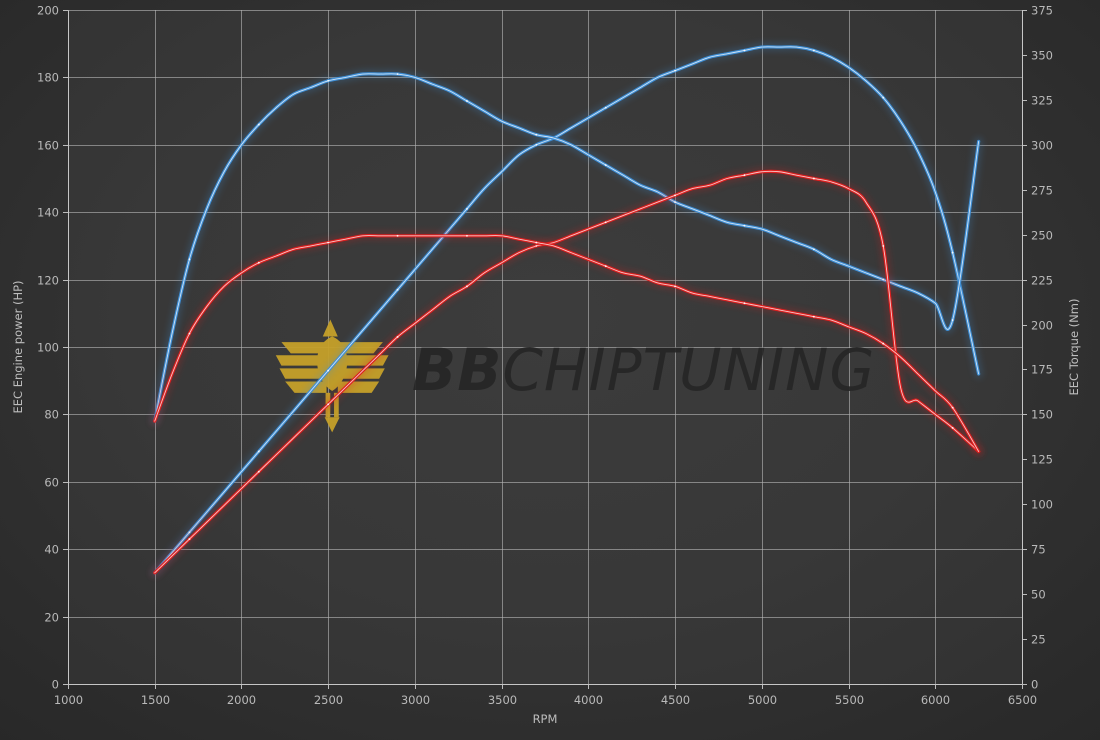 Image resolution: width=1100 pixels, height=740 pixels. Describe the element at coordinates (1042, 460) in the screenshot. I see `y2-tick-label: 125` at that location.